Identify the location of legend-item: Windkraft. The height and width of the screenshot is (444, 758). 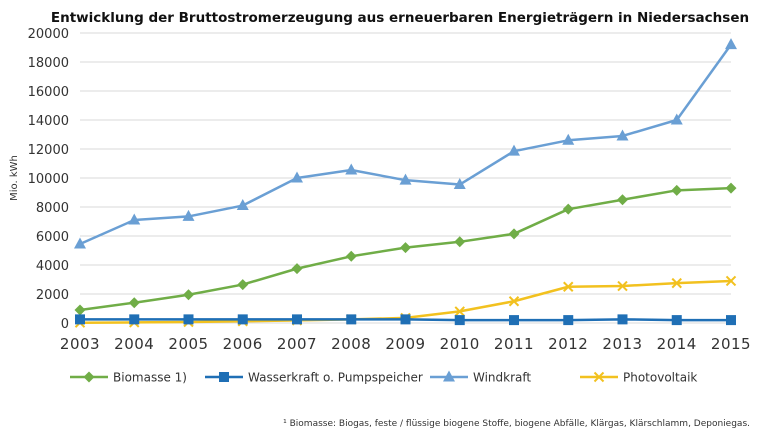
(480, 377).